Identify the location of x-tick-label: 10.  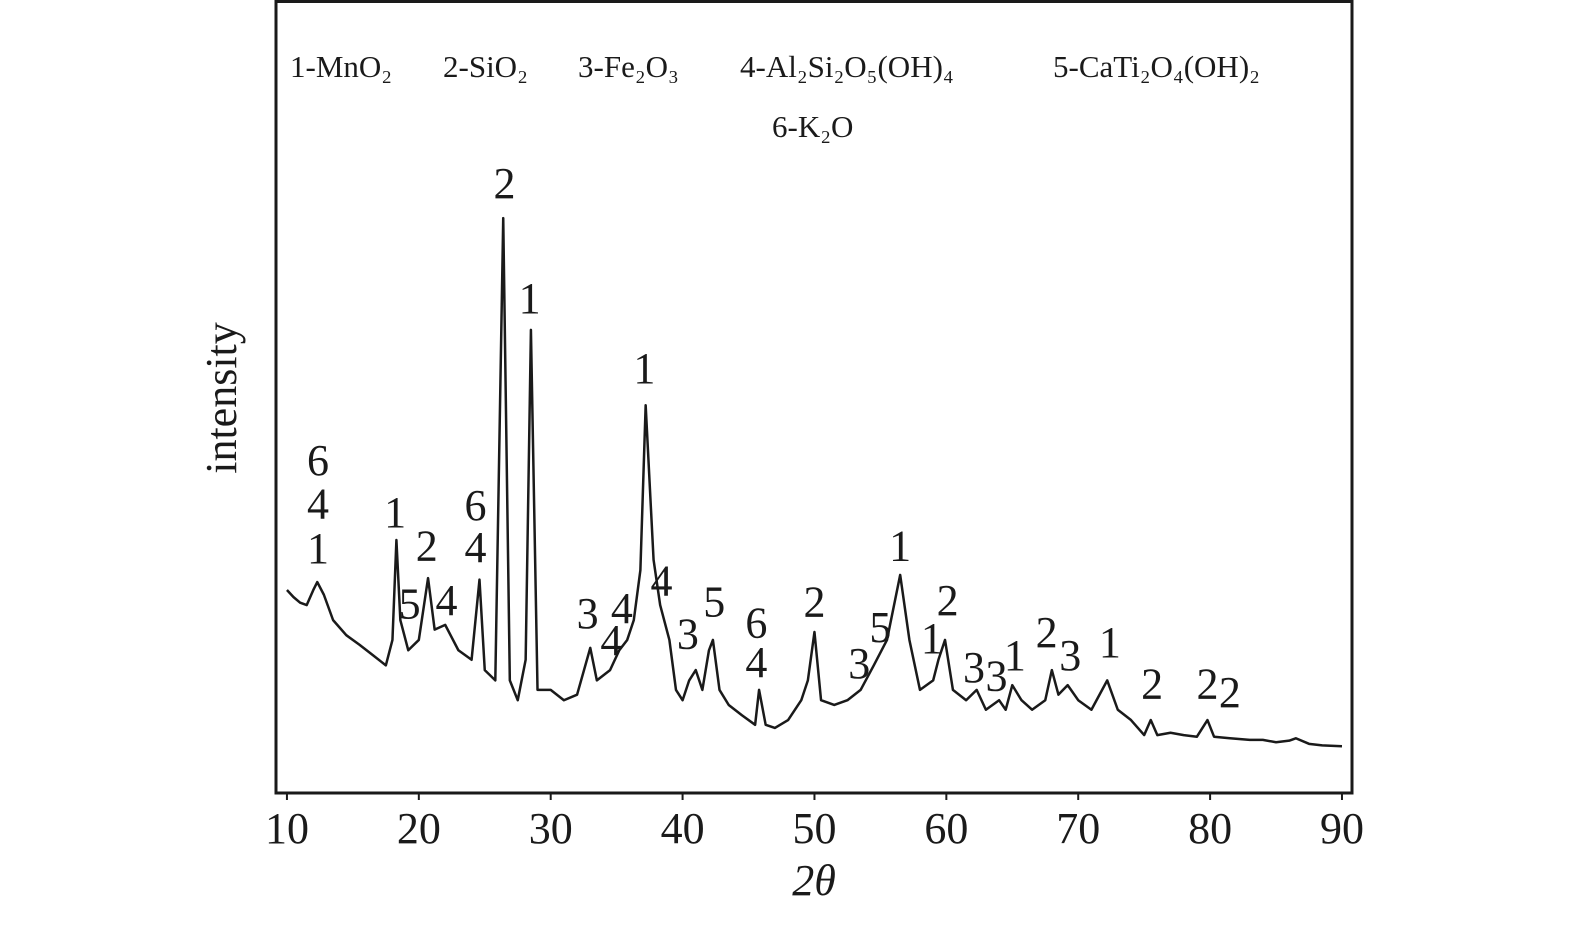
(287, 828).